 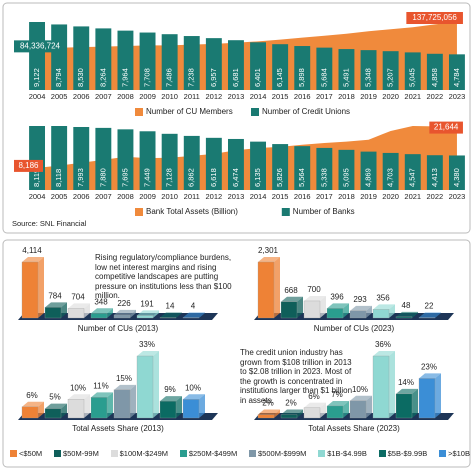 I want to click on bar-label: 5,491, so click(x=345, y=77).